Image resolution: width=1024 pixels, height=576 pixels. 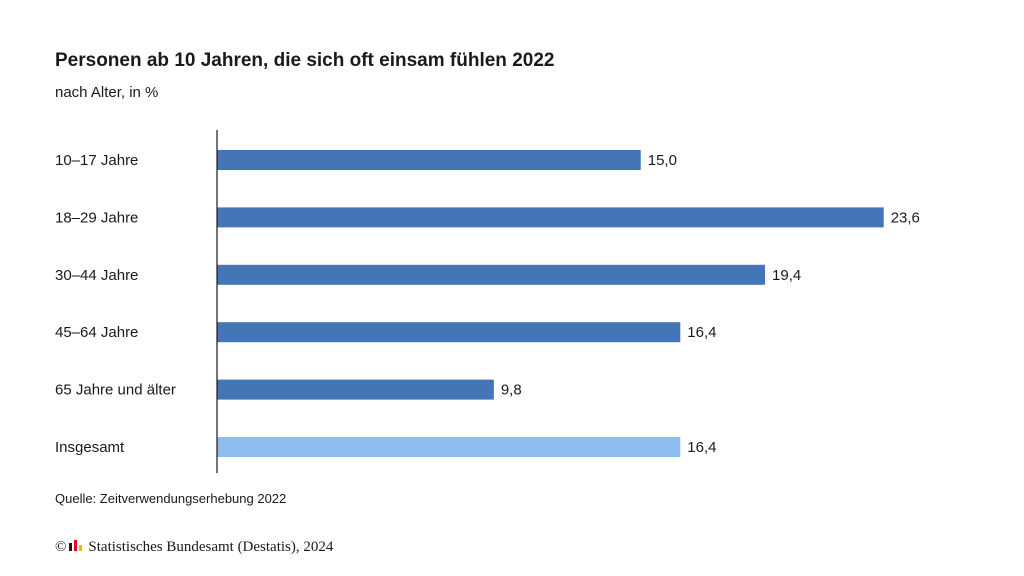 What do you see at coordinates (96, 332) in the screenshot?
I see `category-label: 45–64 Jahre` at bounding box center [96, 332].